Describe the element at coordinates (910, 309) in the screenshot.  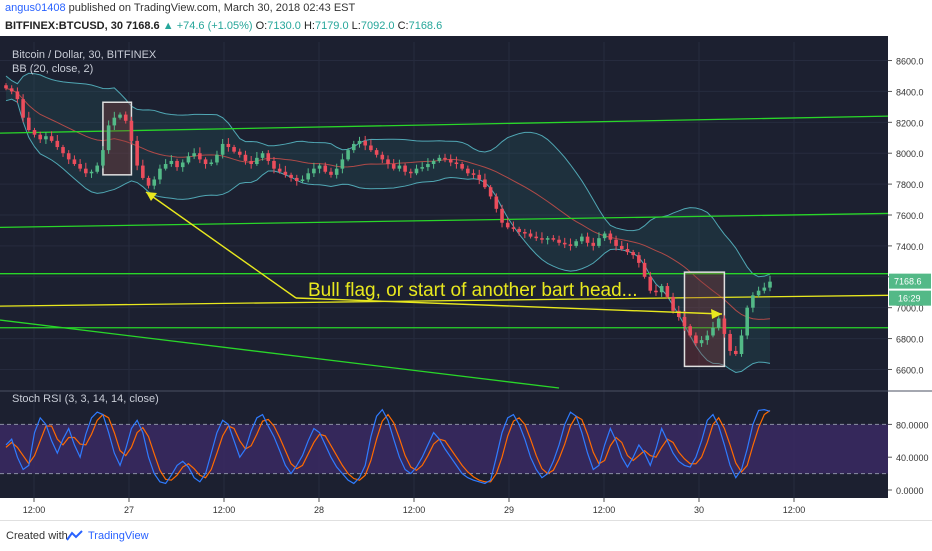
I see `price-tick-label: 7000.0` at that location.